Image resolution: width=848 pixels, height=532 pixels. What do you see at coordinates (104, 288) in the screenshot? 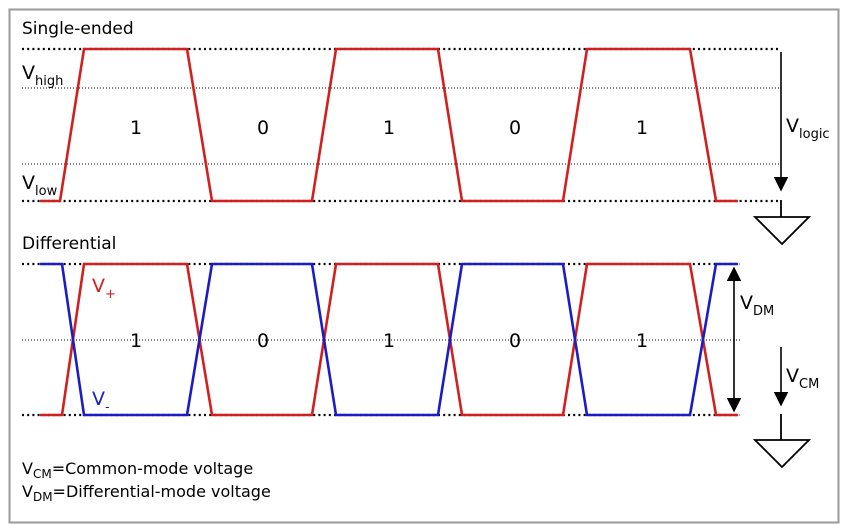
I see `v-plus-label: V+` at bounding box center [104, 288].